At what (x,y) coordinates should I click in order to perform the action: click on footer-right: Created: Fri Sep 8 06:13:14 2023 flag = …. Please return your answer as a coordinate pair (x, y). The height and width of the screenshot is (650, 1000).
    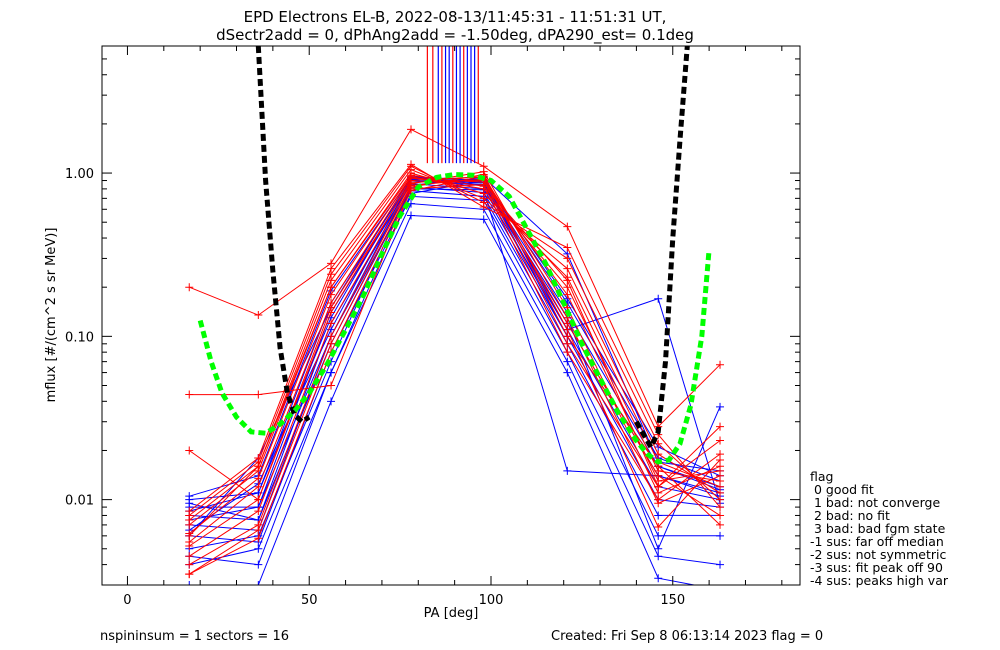
    Looking at the image, I should click on (687, 636).